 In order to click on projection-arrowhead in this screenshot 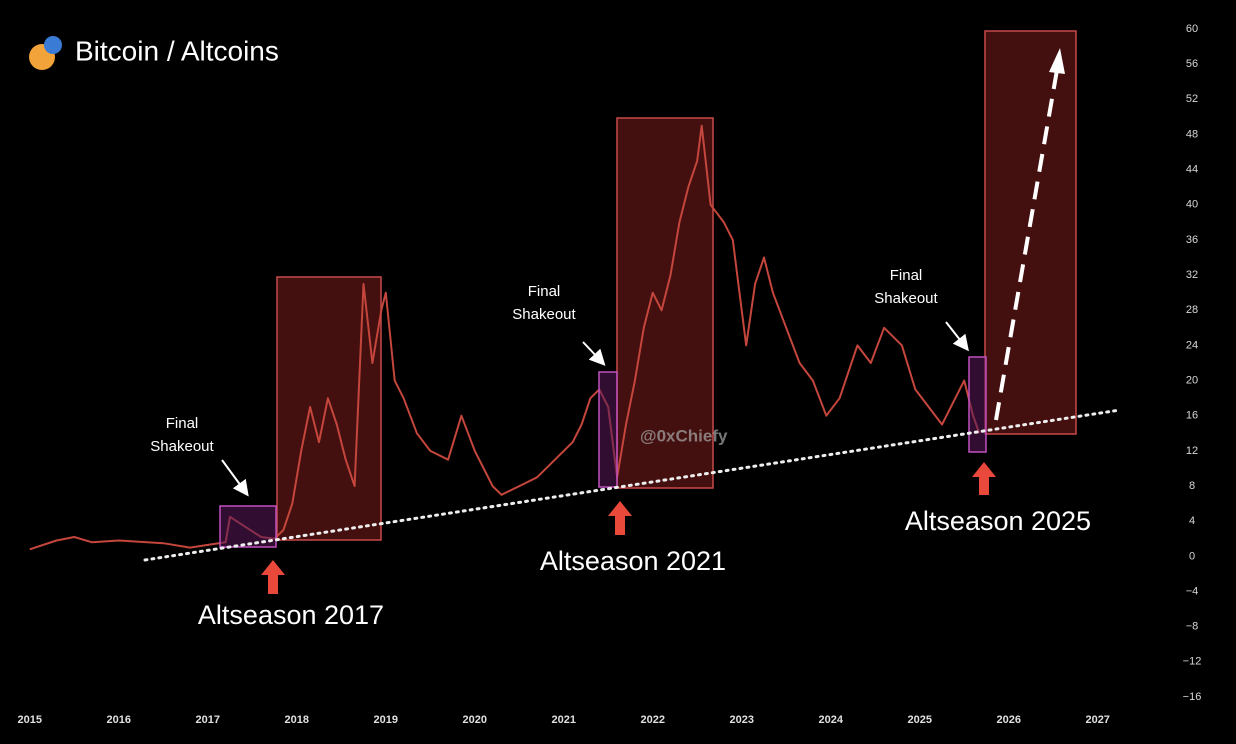, I will do `click(1057, 61)`.